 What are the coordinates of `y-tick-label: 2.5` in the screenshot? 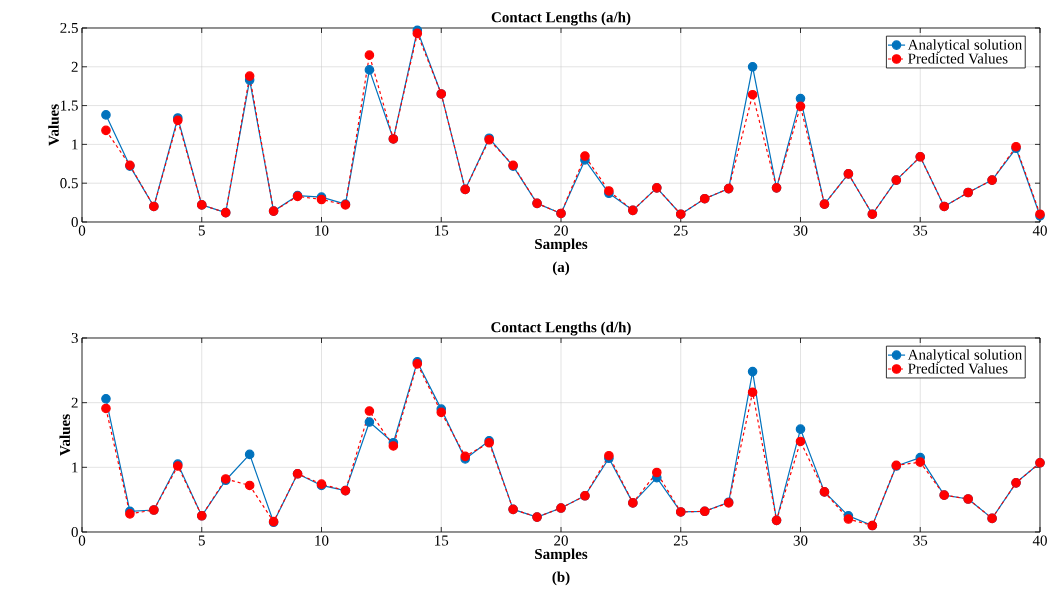 It's located at (69, 28).